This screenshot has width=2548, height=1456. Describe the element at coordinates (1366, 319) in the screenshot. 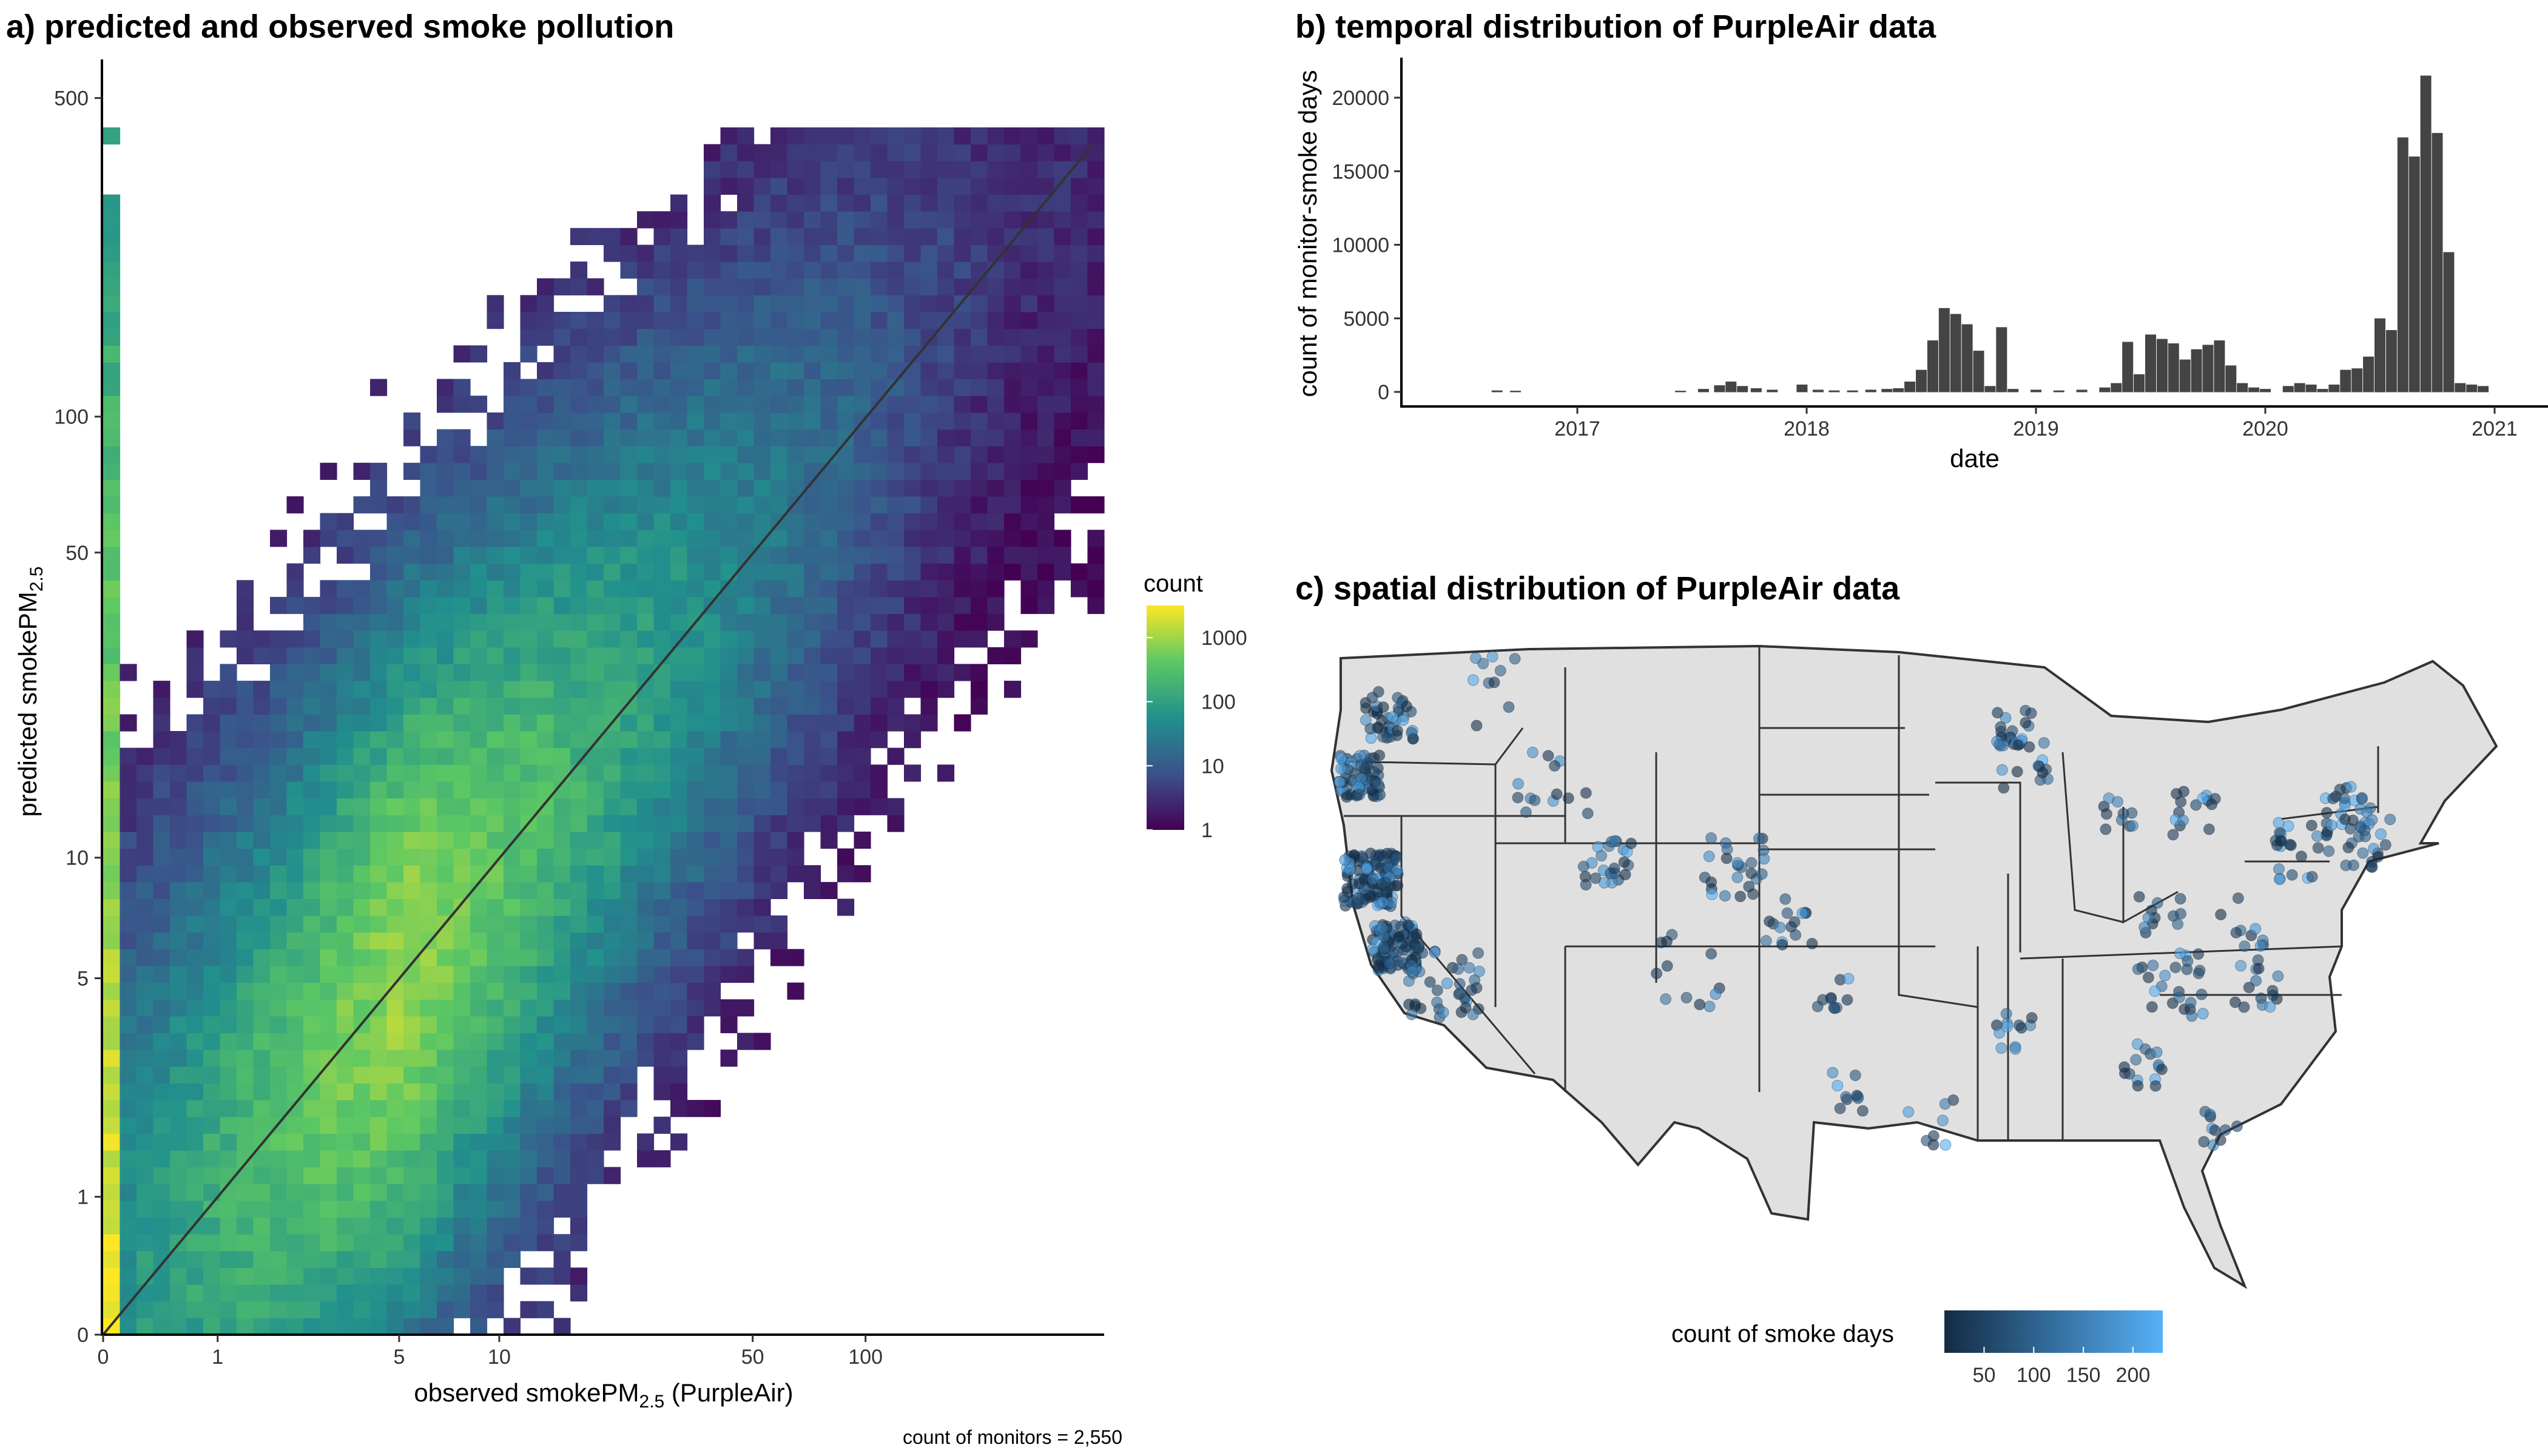

I see `y-tick-label: 5000` at that location.